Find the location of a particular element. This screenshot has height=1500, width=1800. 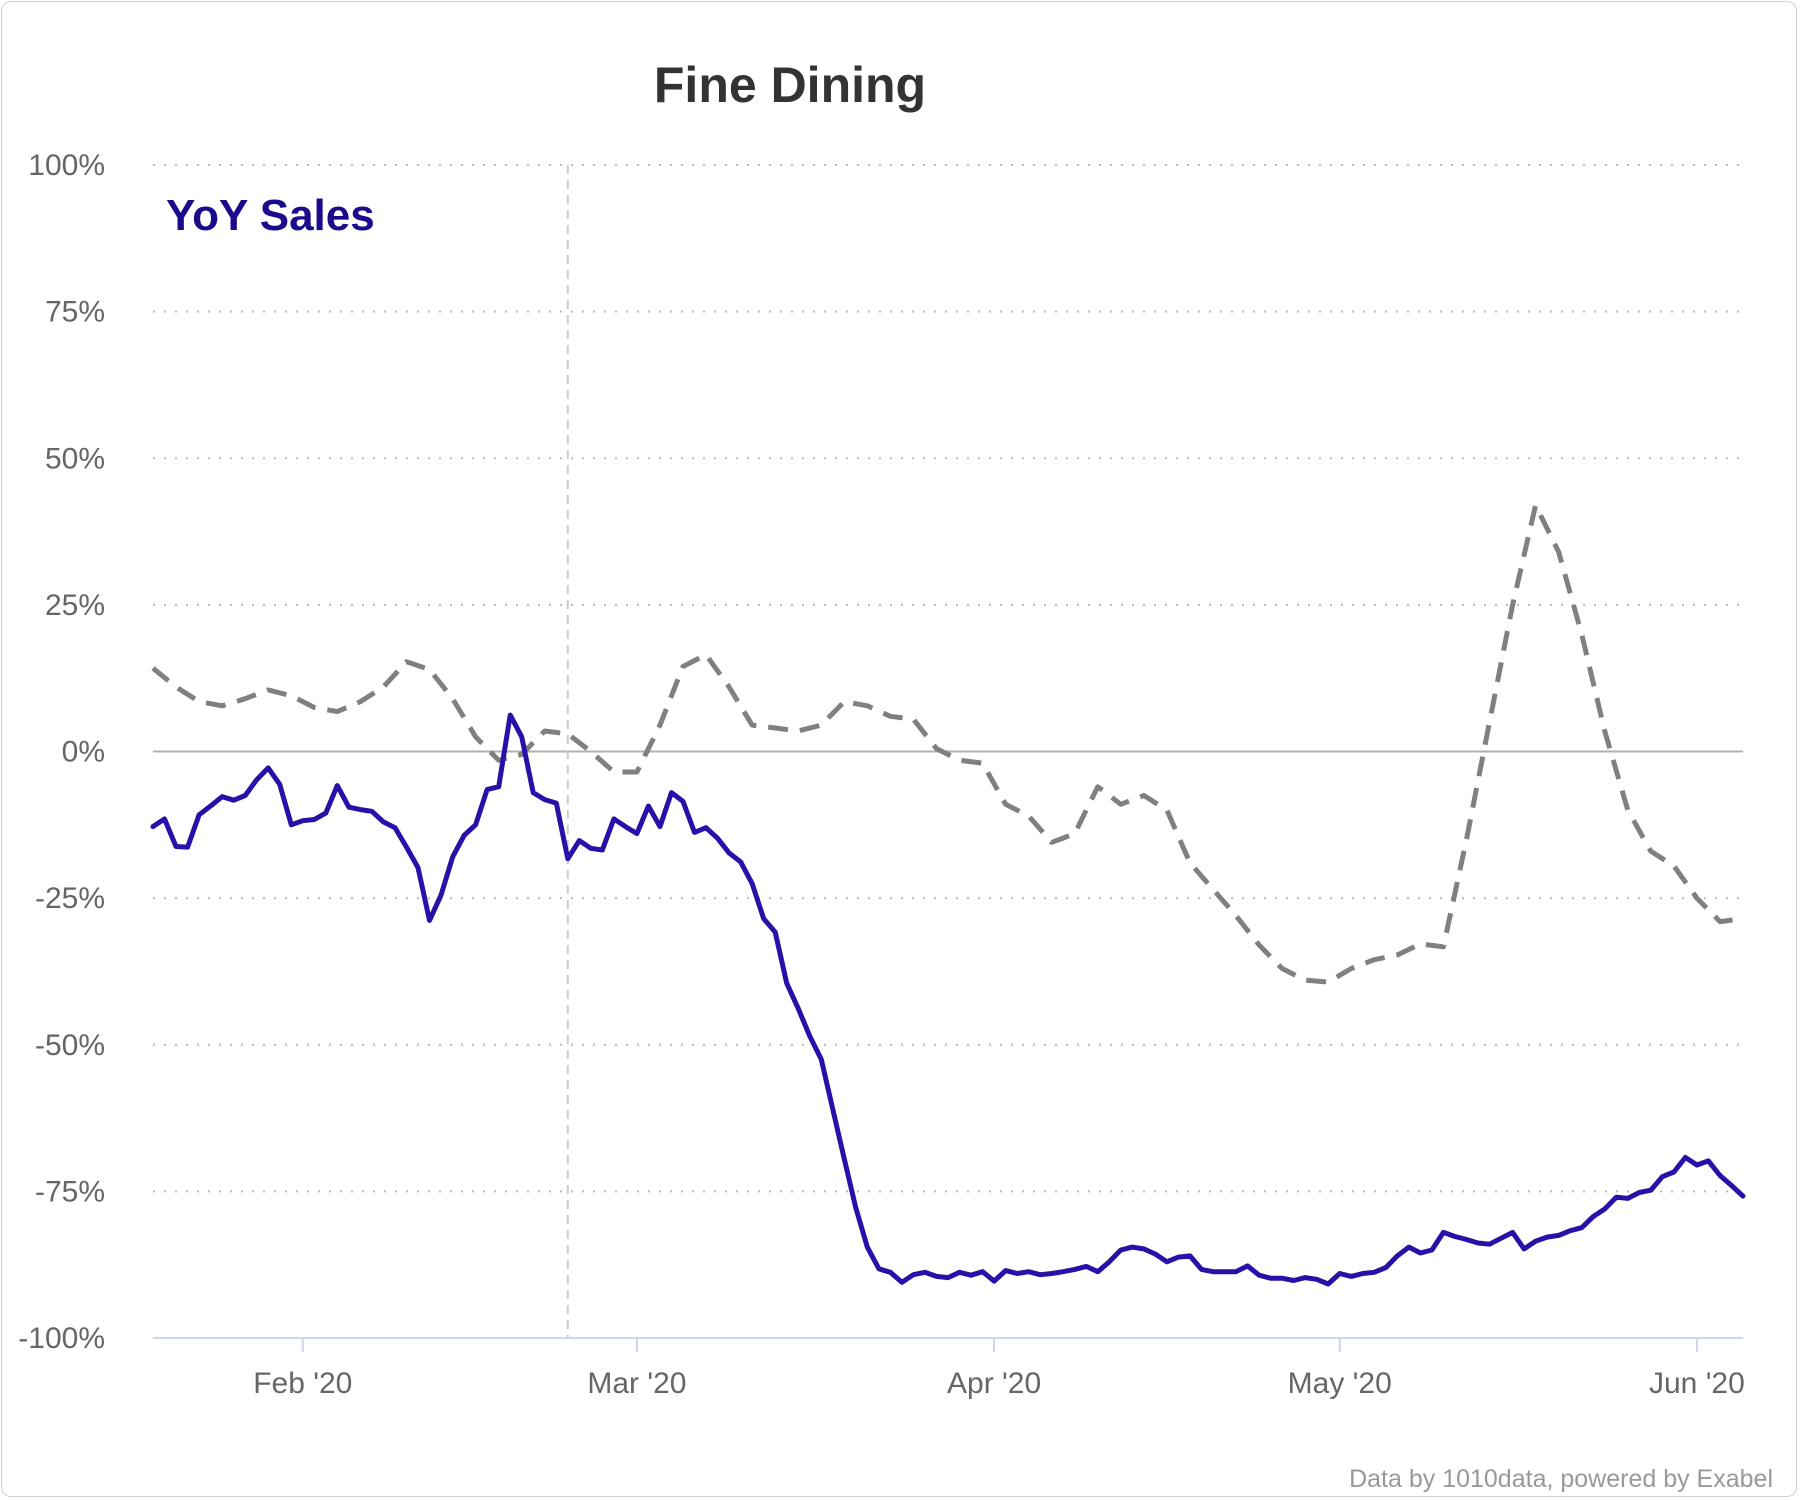

y-tick-label: -25% is located at coordinates (70, 898).